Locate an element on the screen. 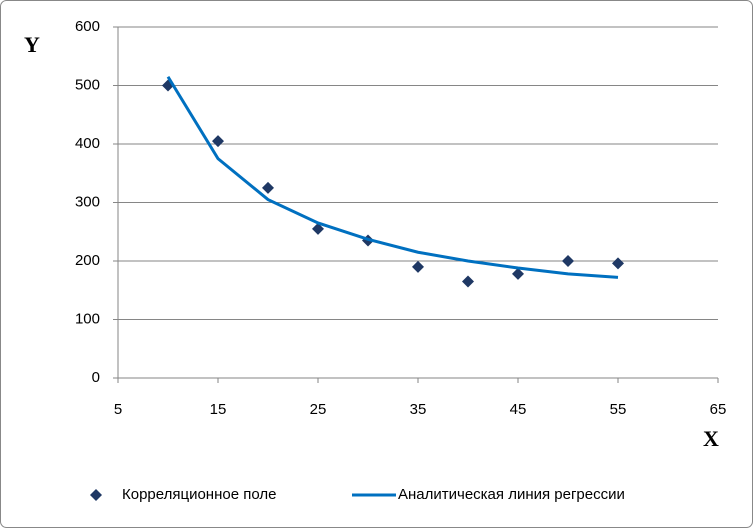  x-tick-label: 65 is located at coordinates (718, 409).